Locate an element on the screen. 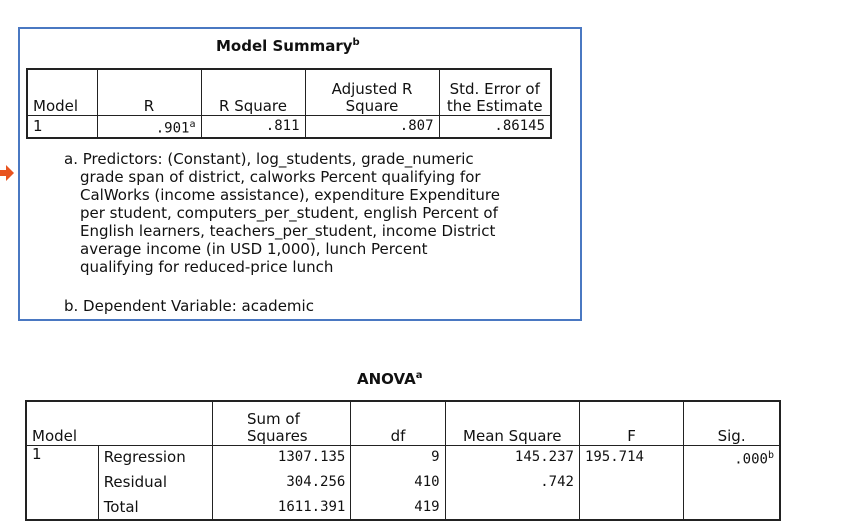  row-label: Regression is located at coordinates (155, 457).